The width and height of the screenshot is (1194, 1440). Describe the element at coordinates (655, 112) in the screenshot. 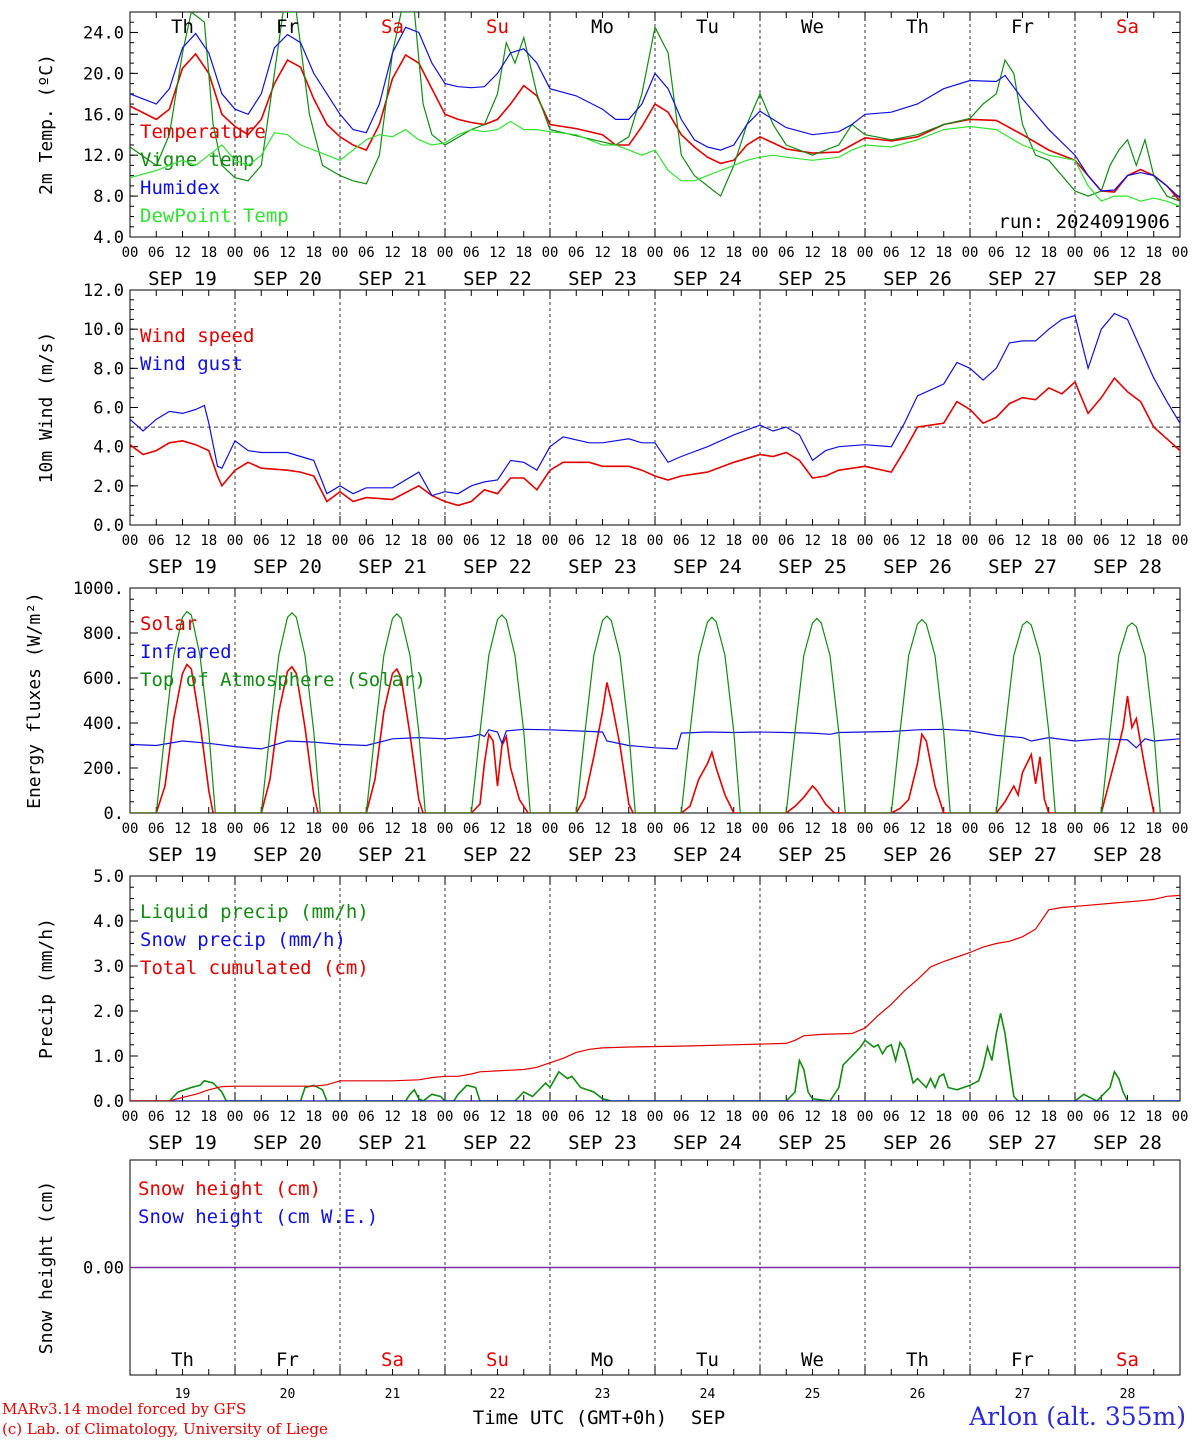

I see `series-line-humidex` at that location.